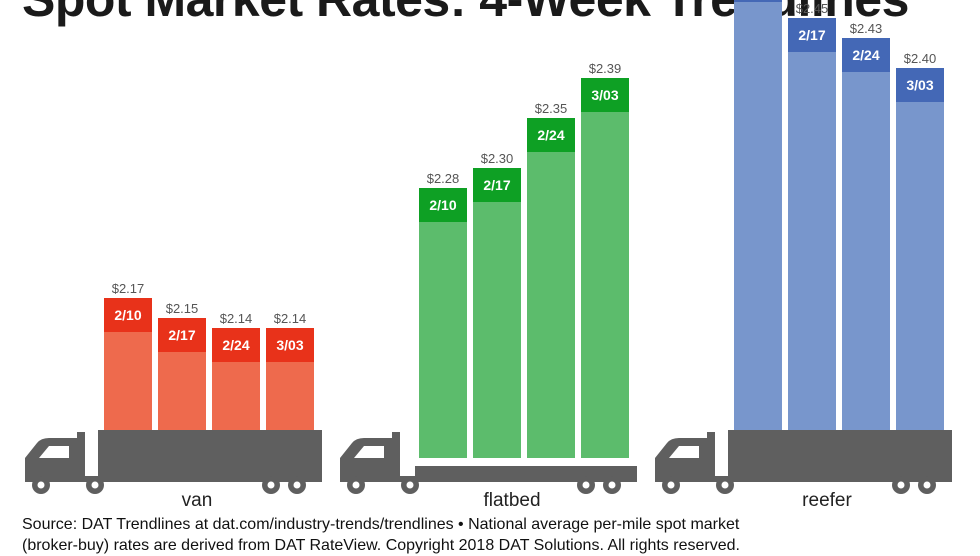 This screenshot has height=556, width=980. Describe the element at coordinates (605, 68) in the screenshot. I see `bar-value-label: $2.39` at that location.